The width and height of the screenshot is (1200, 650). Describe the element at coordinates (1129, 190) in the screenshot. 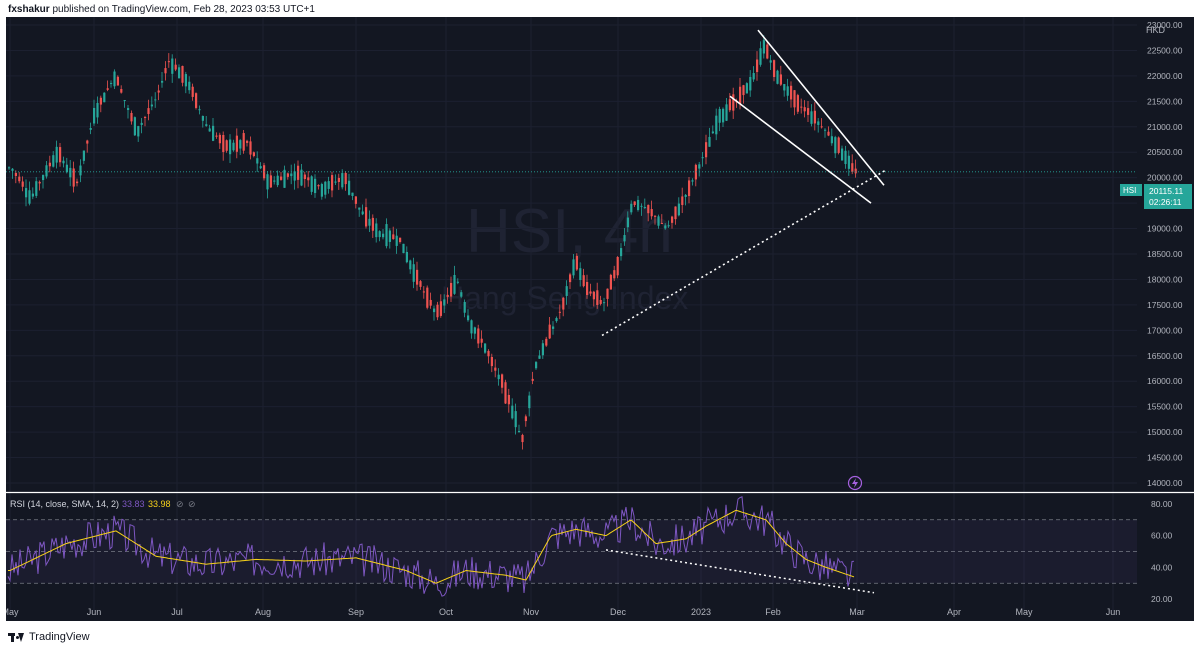

I see `symbol-tag-text: HSI` at that location.